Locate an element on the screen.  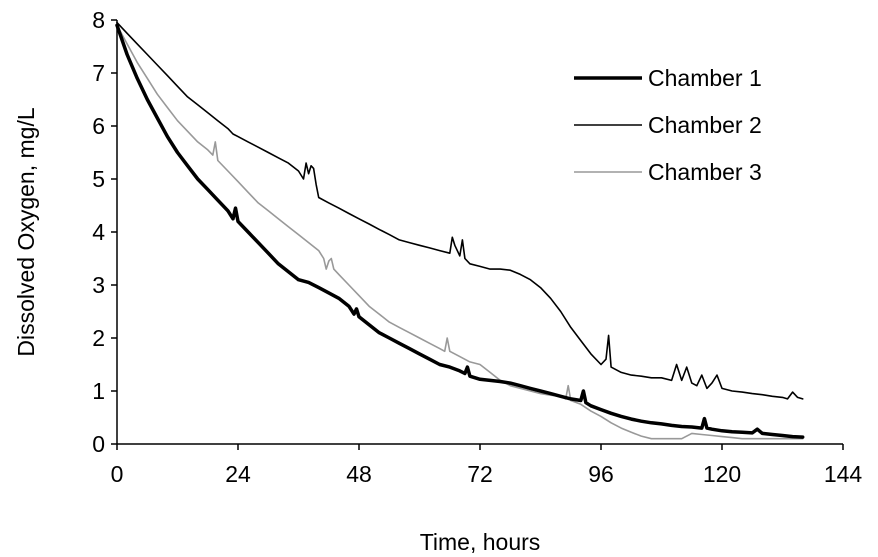
y-tick-label: 0 is located at coordinates (98, 444).